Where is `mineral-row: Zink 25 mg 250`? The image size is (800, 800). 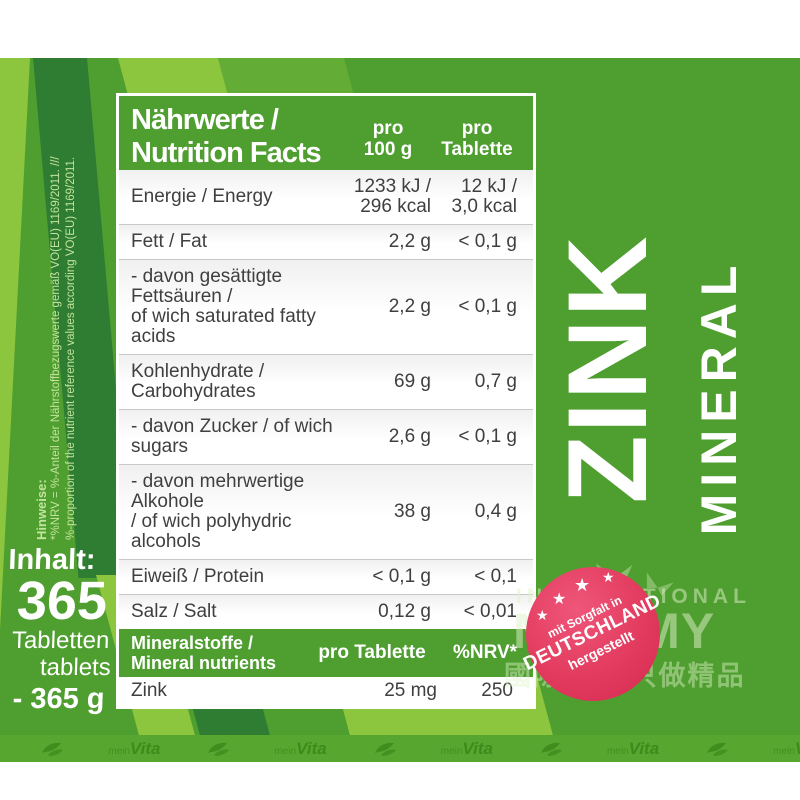
mineral-row: Zink 25 mg 250 is located at coordinates (326, 691).